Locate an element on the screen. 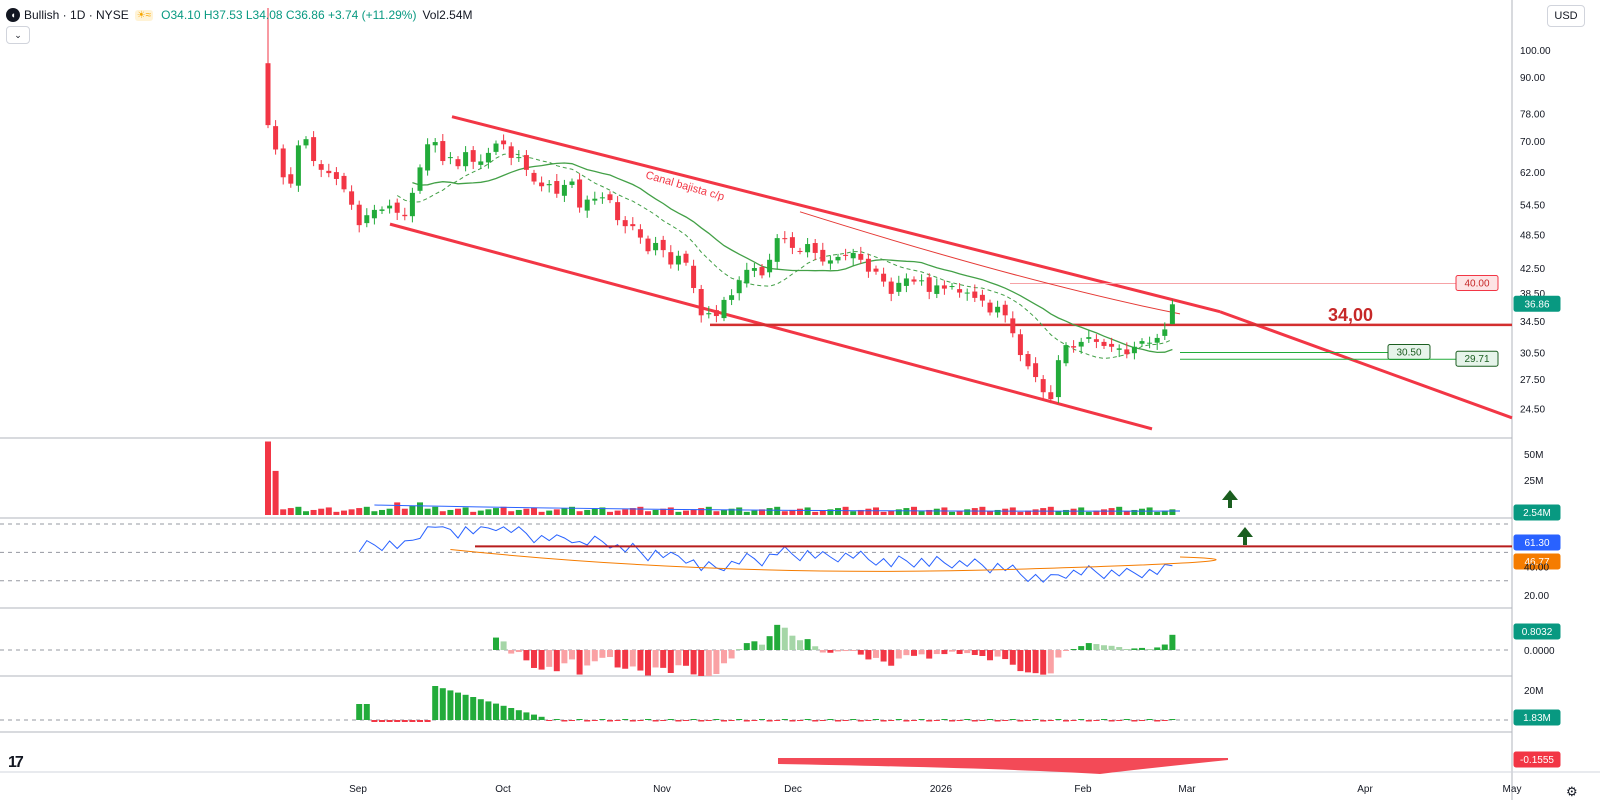 The height and width of the screenshot is (800, 1600). time-tick-label: Mar is located at coordinates (1187, 789).